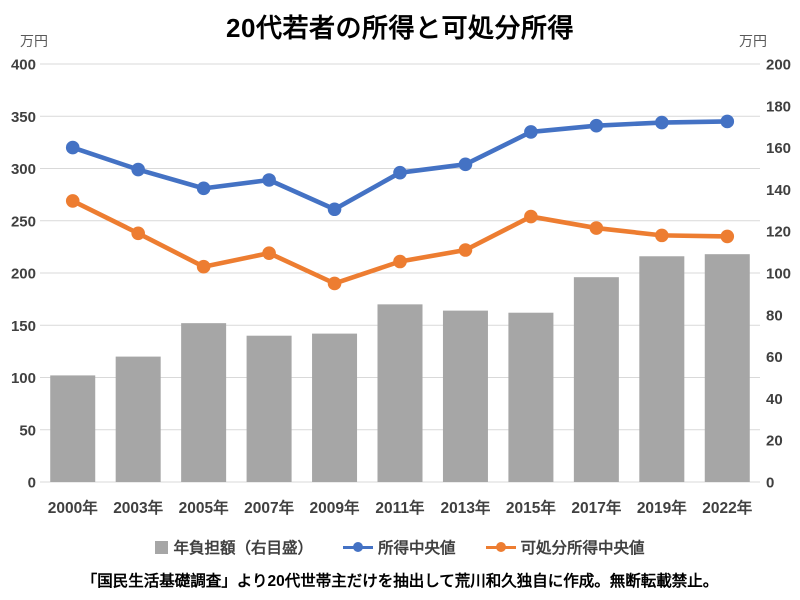  What do you see at coordinates (531, 507) in the screenshot?
I see `x-axis-label-2015年: 2015年` at bounding box center [531, 507].